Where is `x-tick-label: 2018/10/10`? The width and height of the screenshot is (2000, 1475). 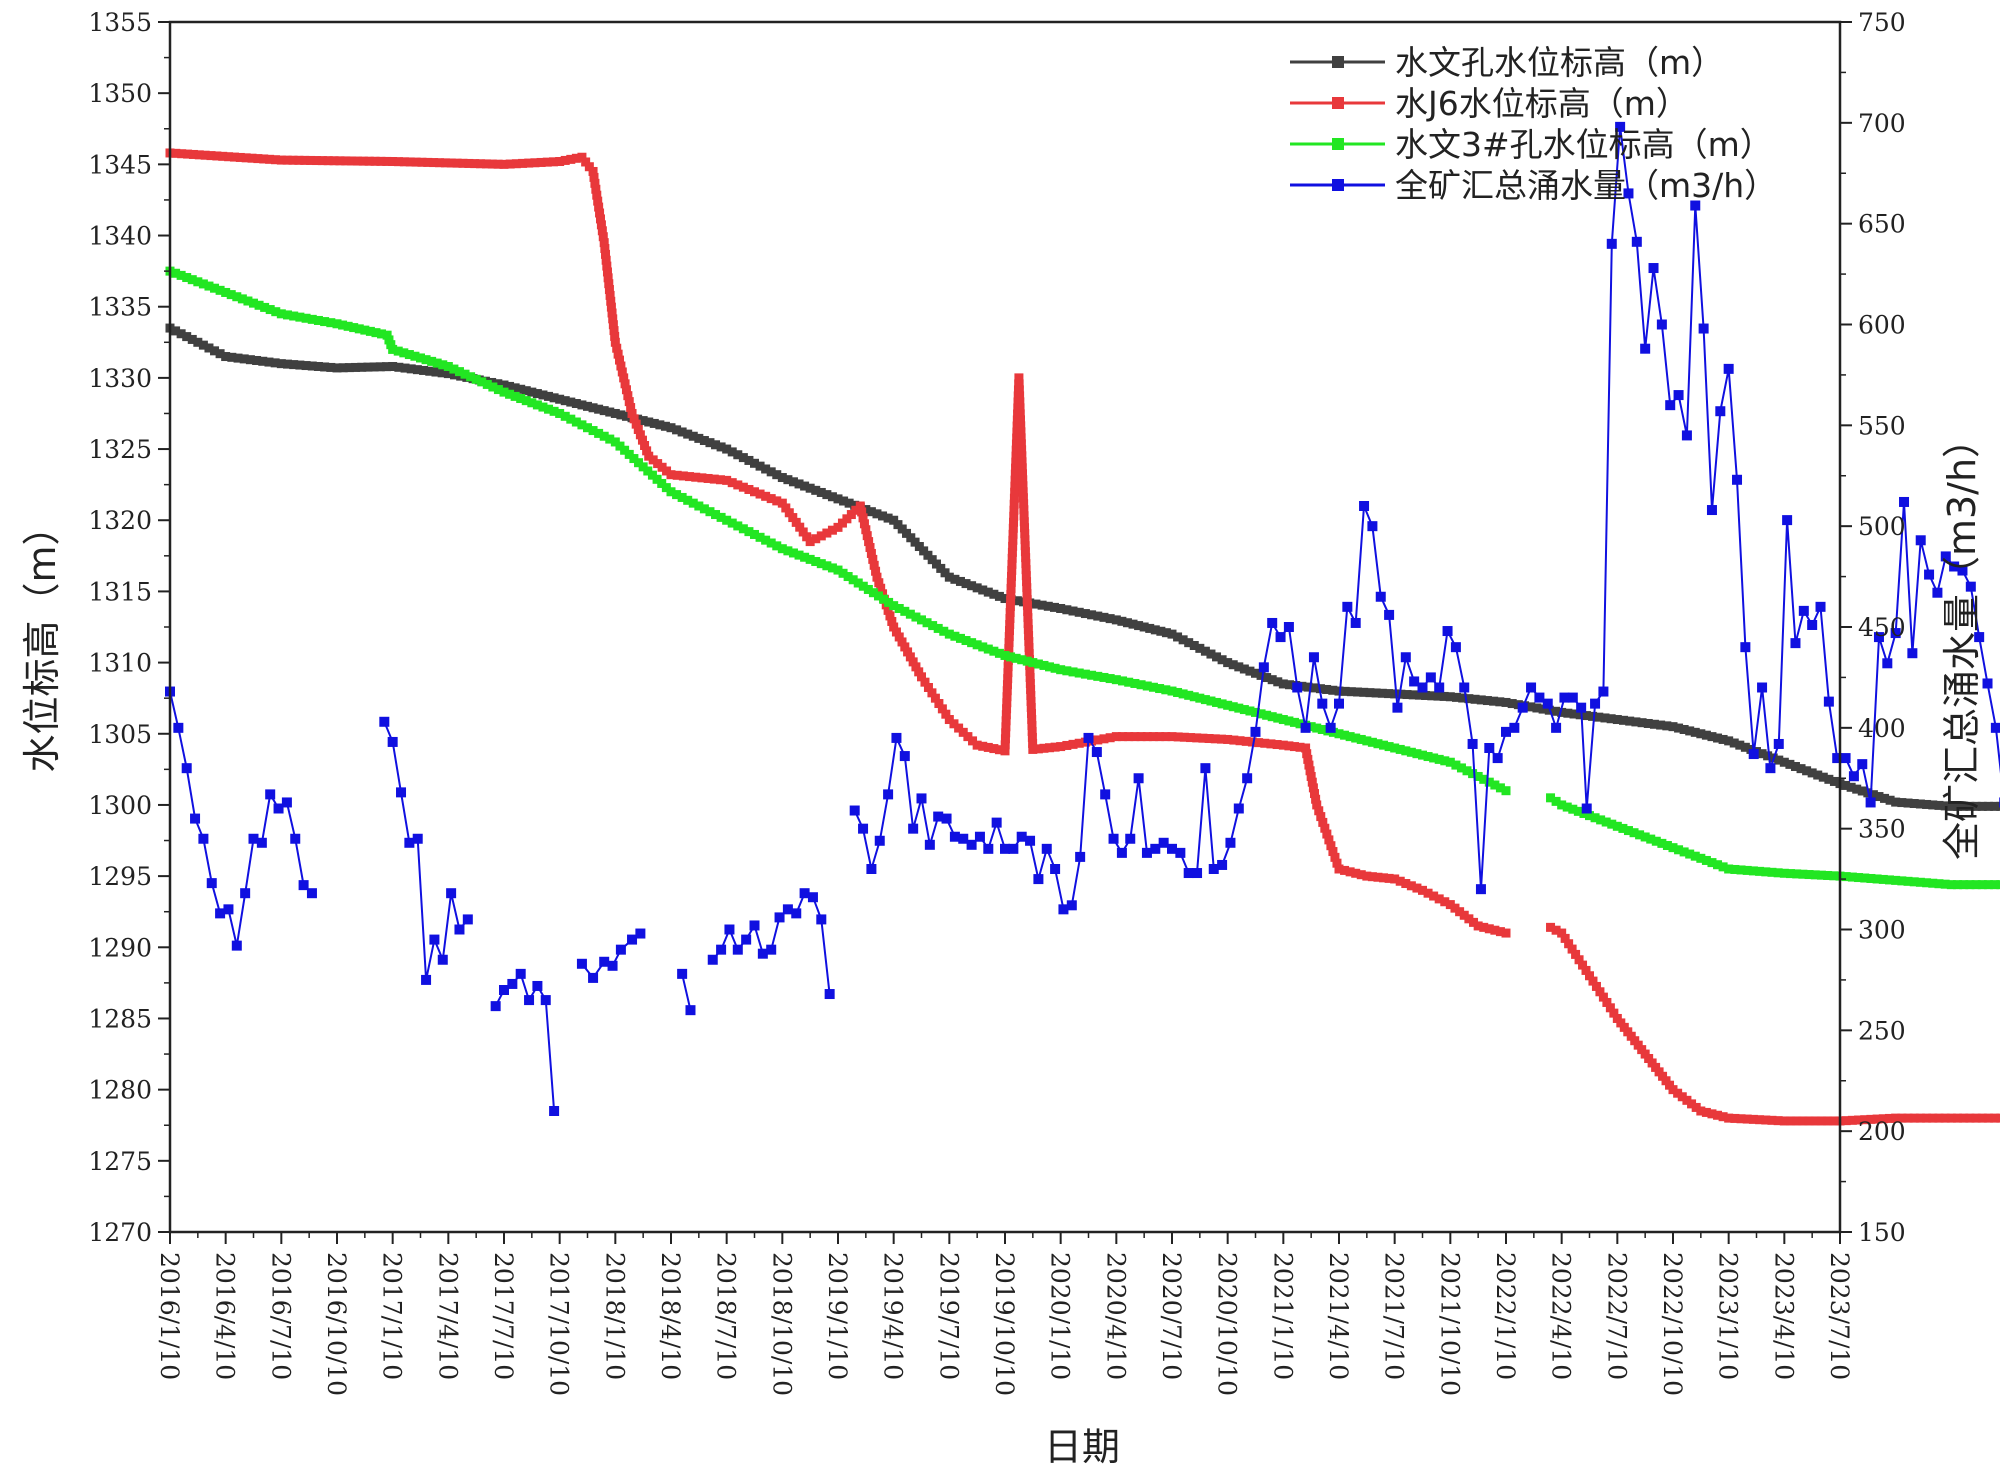
x-tick-label: 2018/10/10 is located at coordinates (781, 1324).